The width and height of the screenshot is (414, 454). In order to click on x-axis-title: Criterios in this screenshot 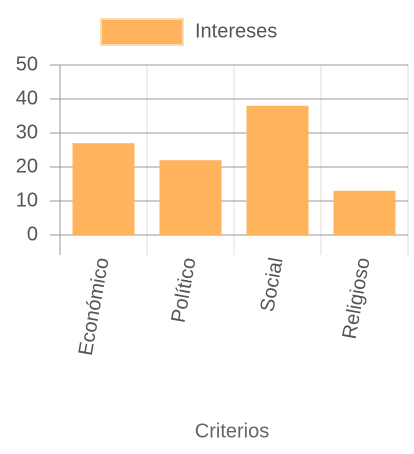, I will do `click(232, 431)`.